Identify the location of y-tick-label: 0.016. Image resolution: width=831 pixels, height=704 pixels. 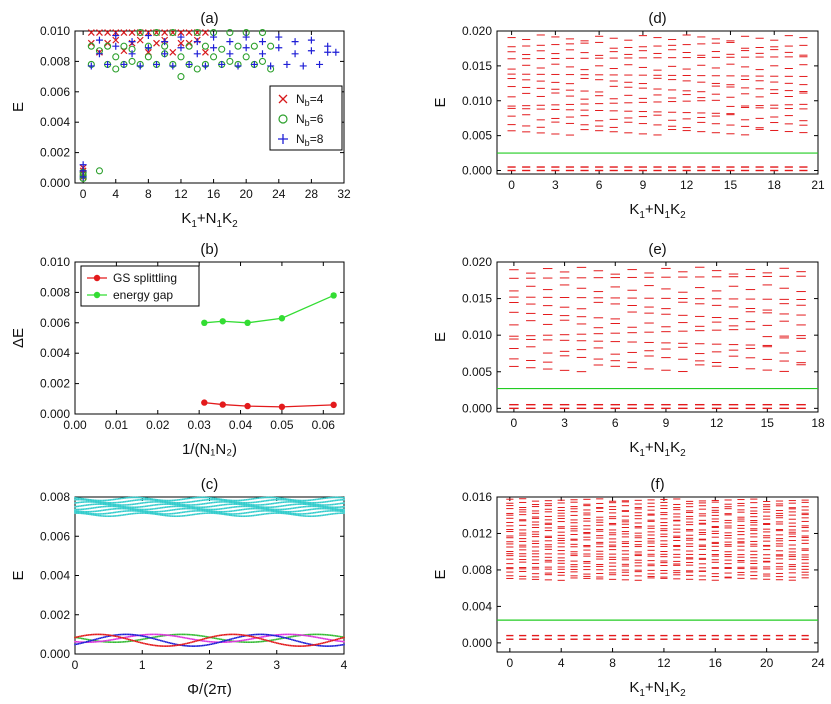
(477, 497).